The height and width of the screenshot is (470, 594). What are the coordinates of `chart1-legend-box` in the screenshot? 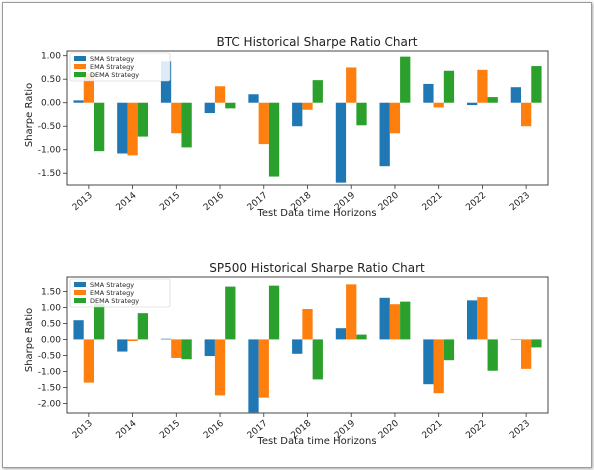 It's located at (120, 67).